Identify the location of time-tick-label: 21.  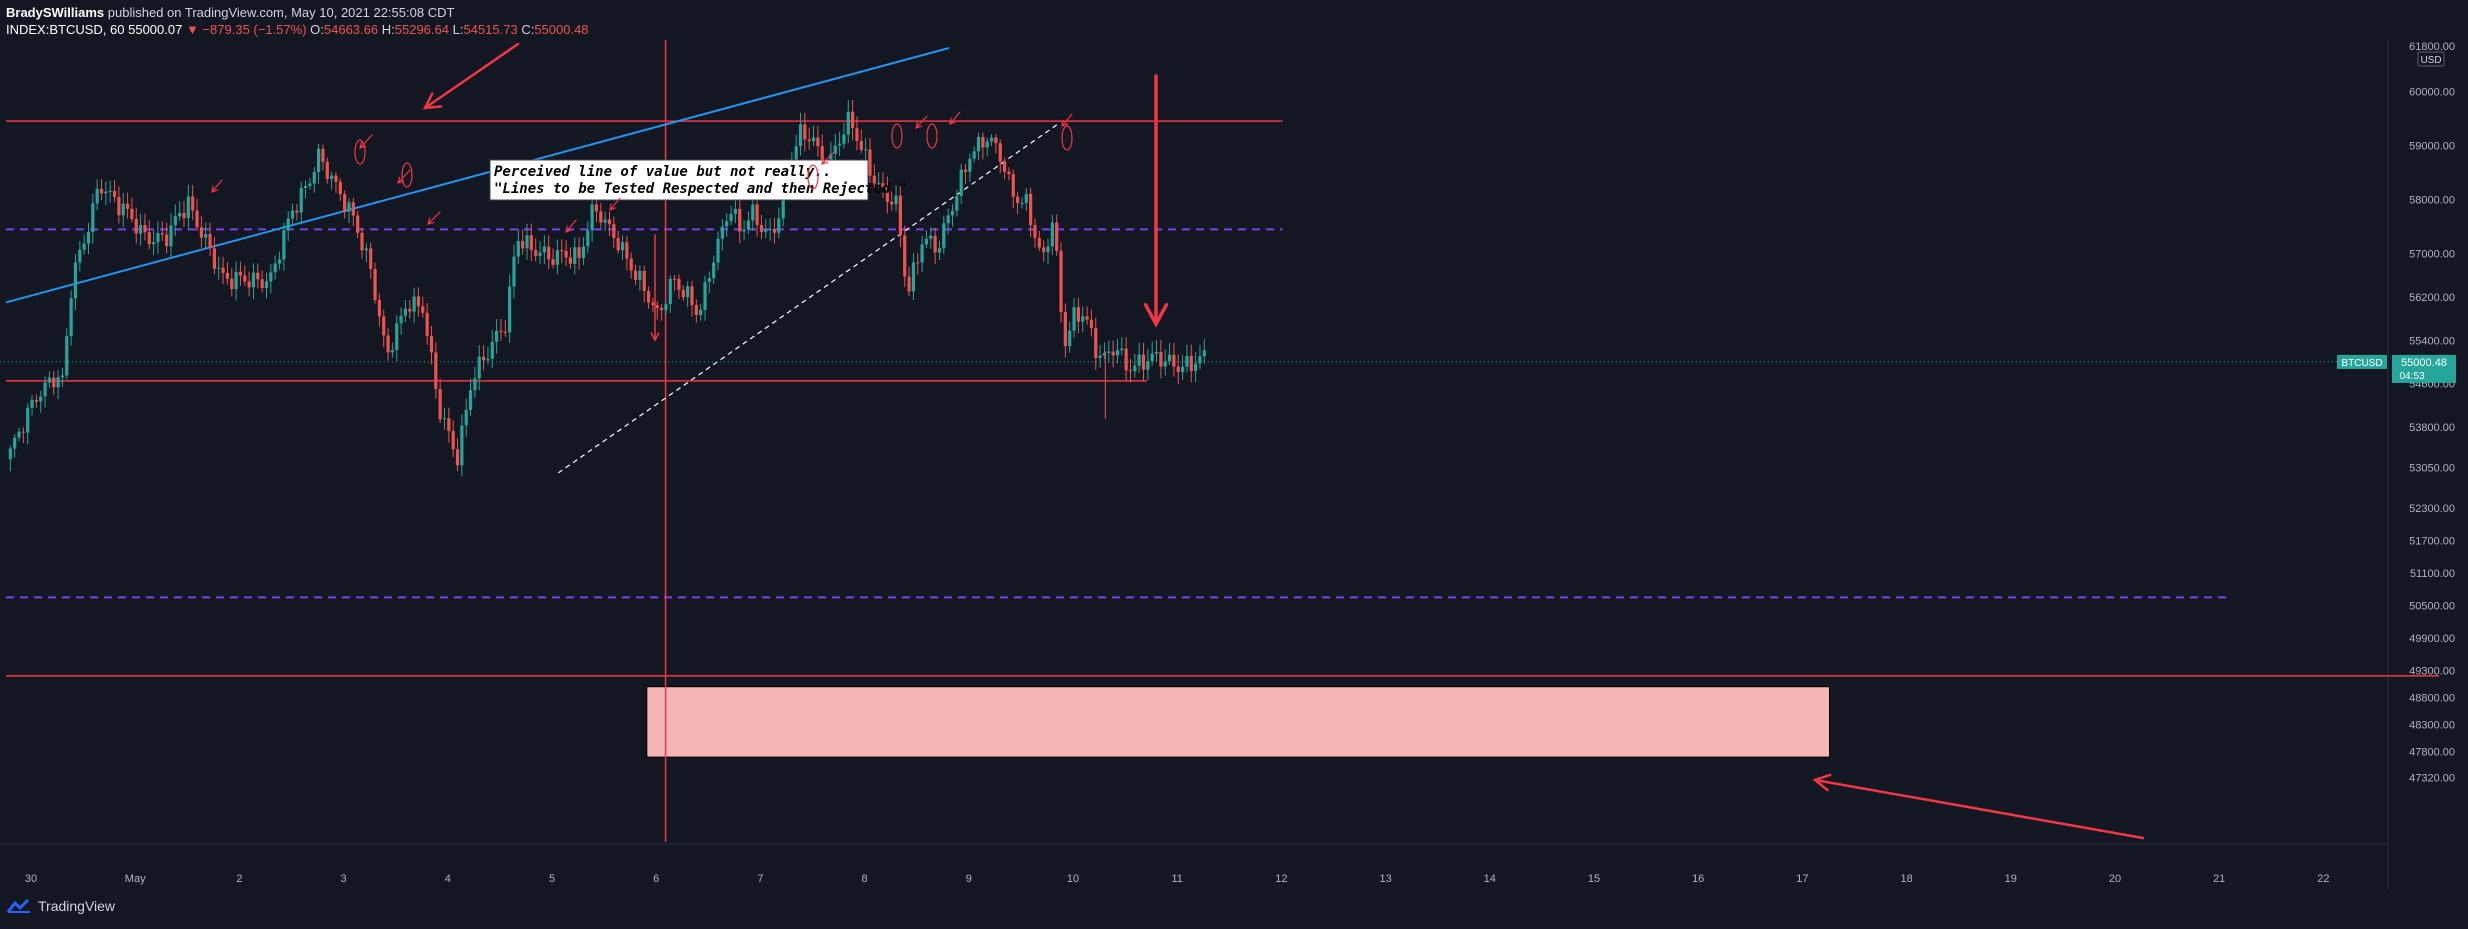
(2219, 879).